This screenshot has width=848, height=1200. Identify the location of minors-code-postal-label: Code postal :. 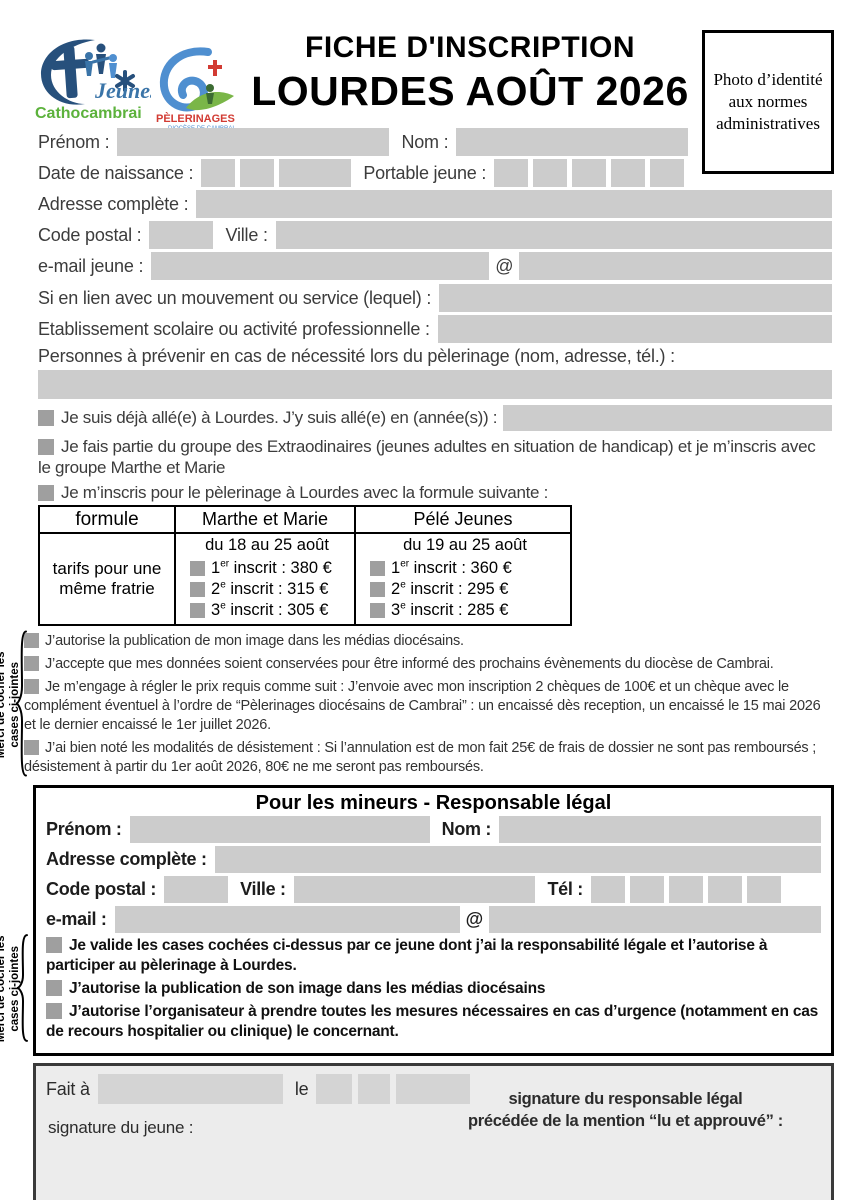
(101, 889).